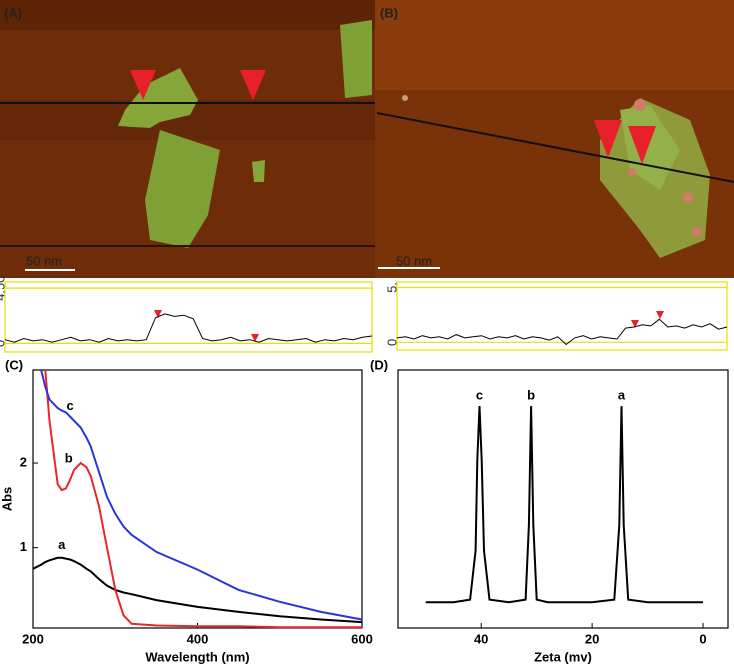 This screenshot has width=734, height=670. I want to click on panel-label: (A), so click(13, 12).